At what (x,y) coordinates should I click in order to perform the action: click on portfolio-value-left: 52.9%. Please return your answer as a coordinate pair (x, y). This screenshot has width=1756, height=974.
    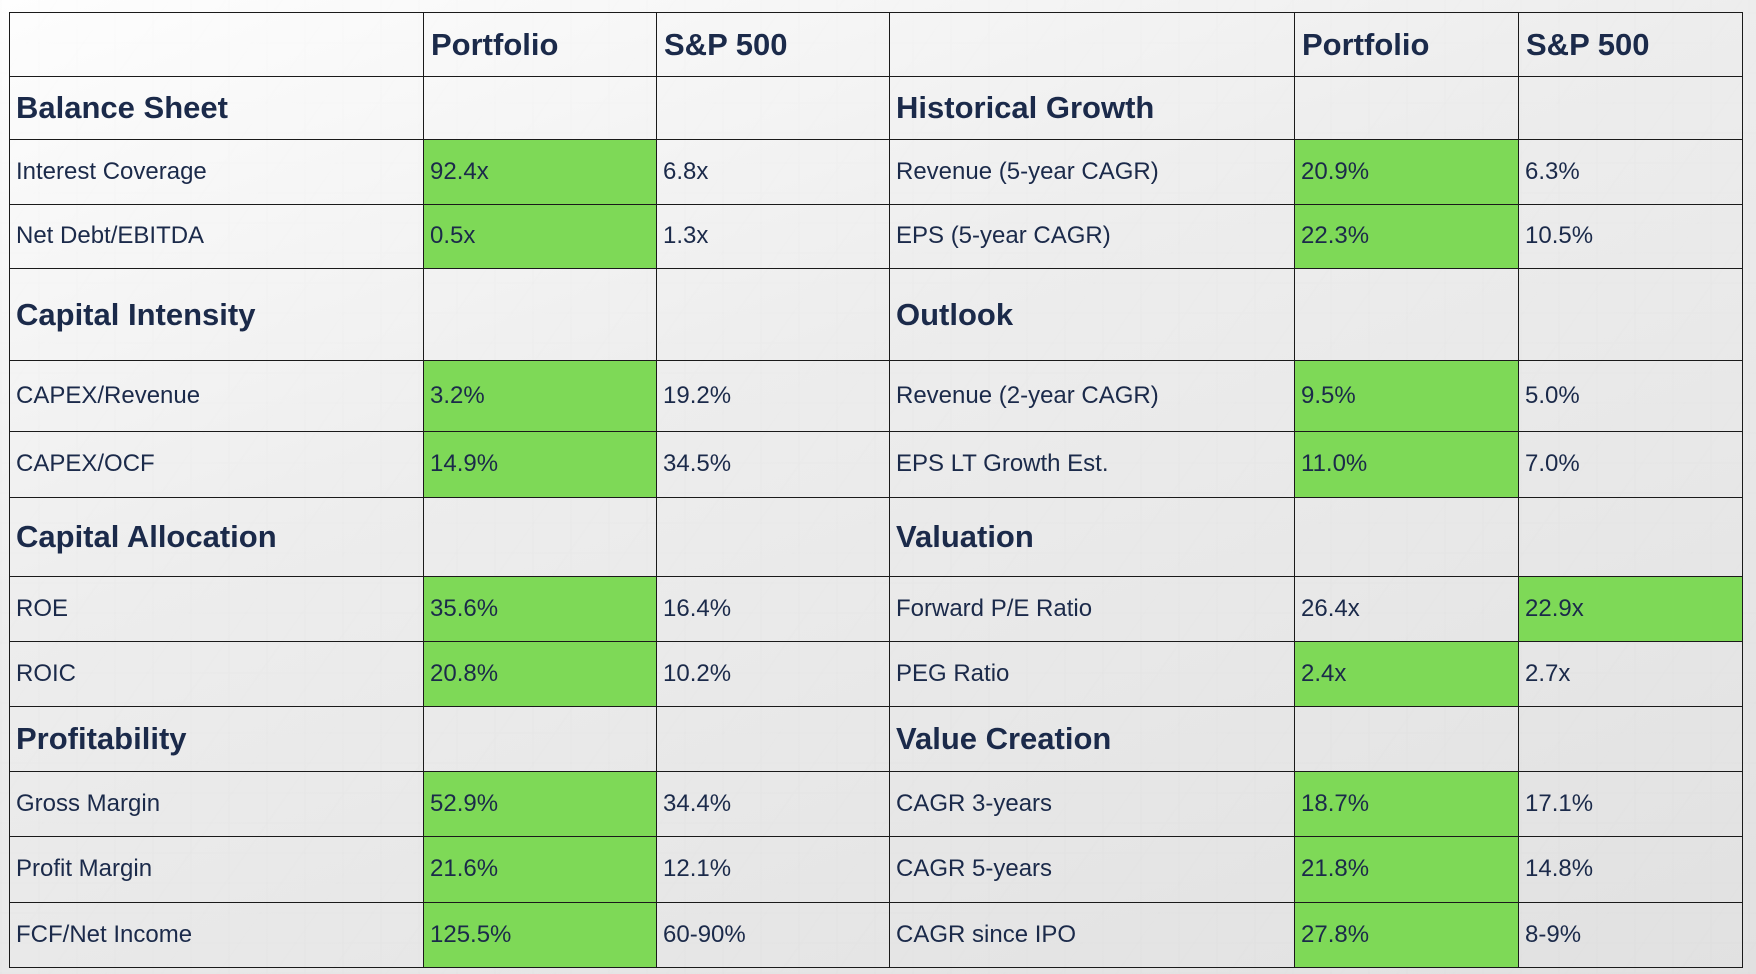
    Looking at the image, I should click on (540, 804).